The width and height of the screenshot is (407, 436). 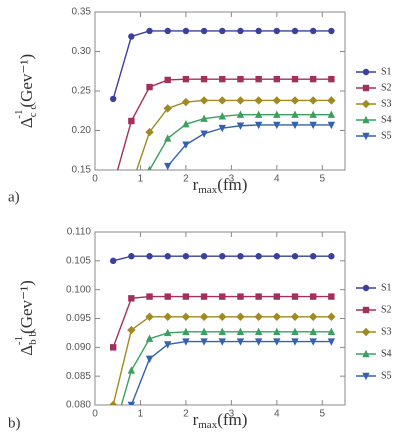 What do you see at coordinates (95, 414) in the screenshot?
I see `x-tick-label: 0` at bounding box center [95, 414].